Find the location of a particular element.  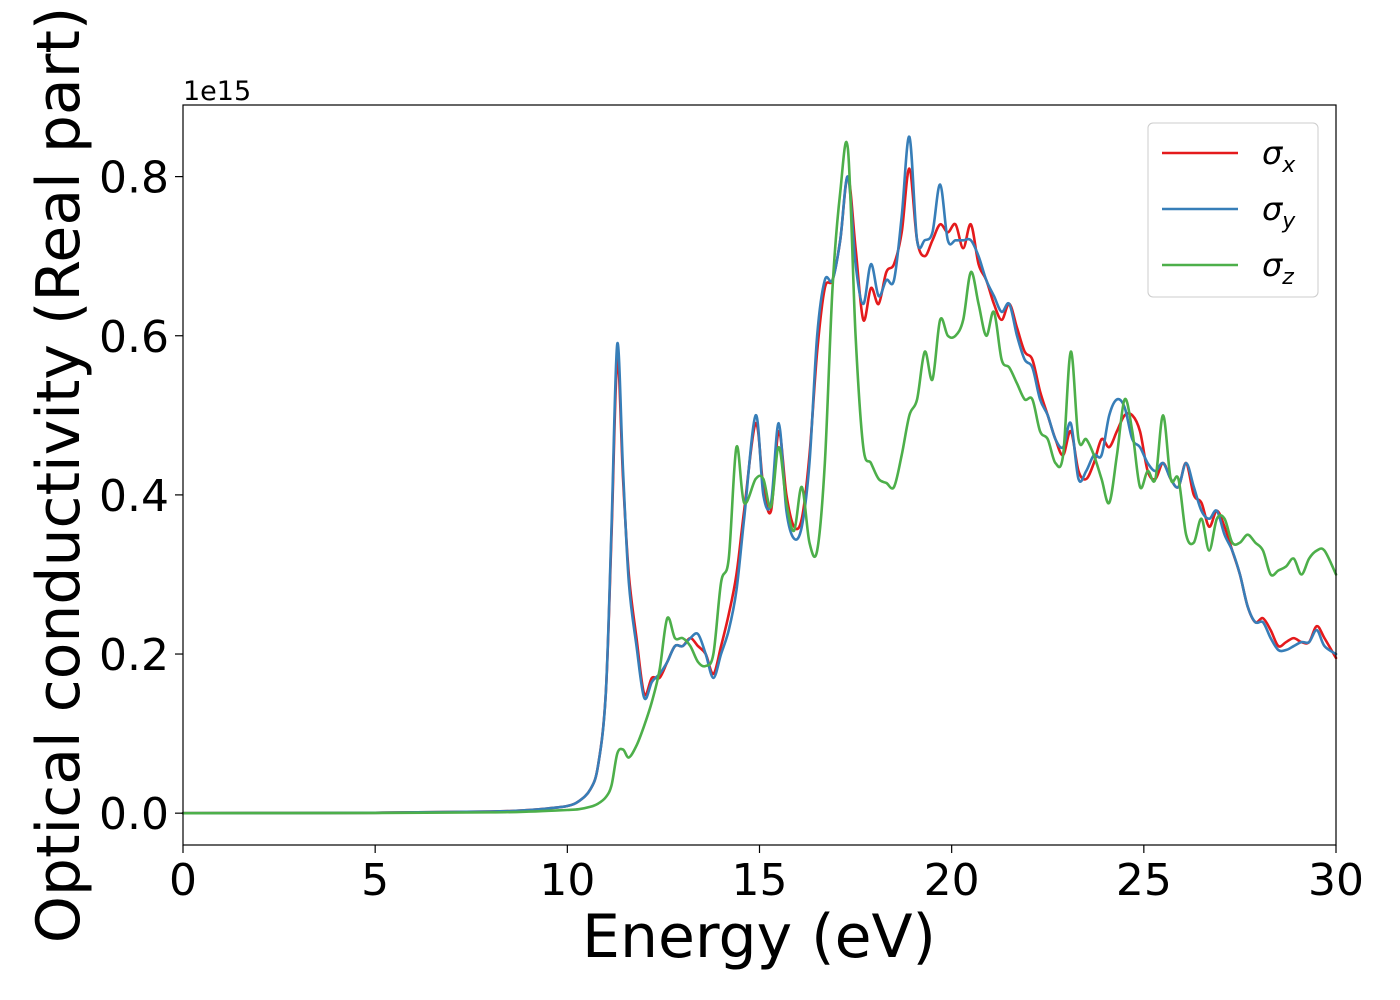

y-tick-label: 0.8 is located at coordinates (134, 178).